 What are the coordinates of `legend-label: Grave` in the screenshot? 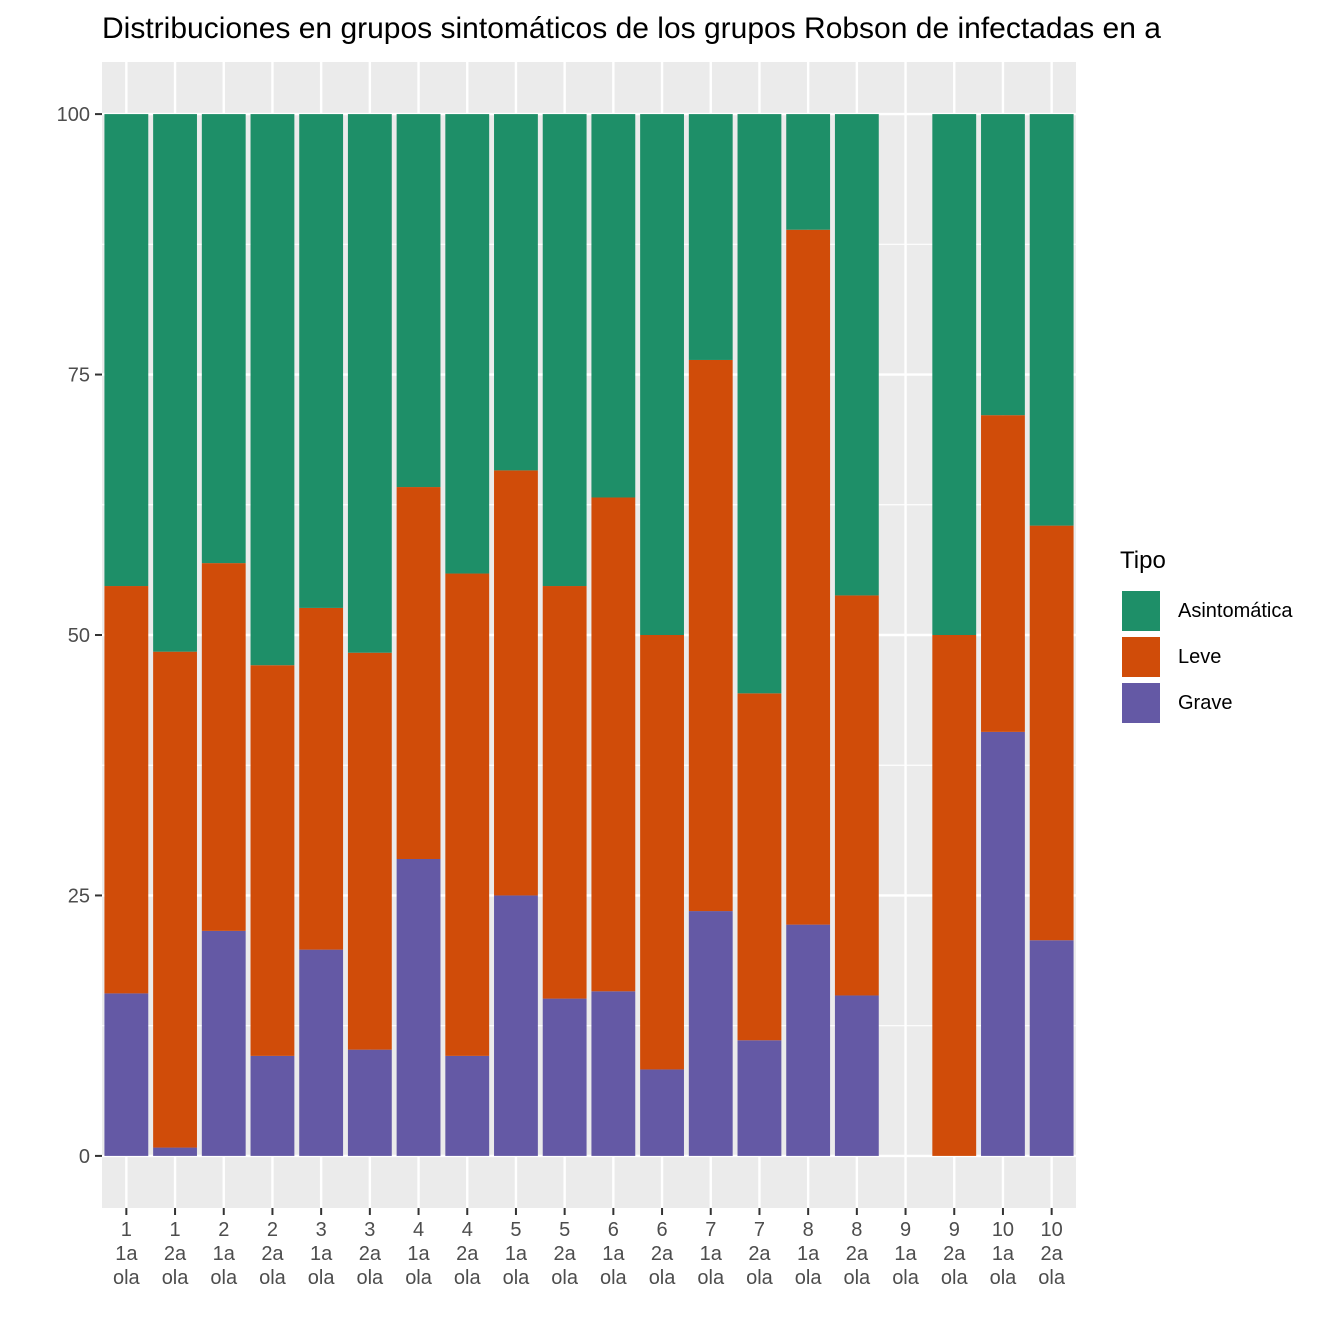 It's located at (1205, 702).